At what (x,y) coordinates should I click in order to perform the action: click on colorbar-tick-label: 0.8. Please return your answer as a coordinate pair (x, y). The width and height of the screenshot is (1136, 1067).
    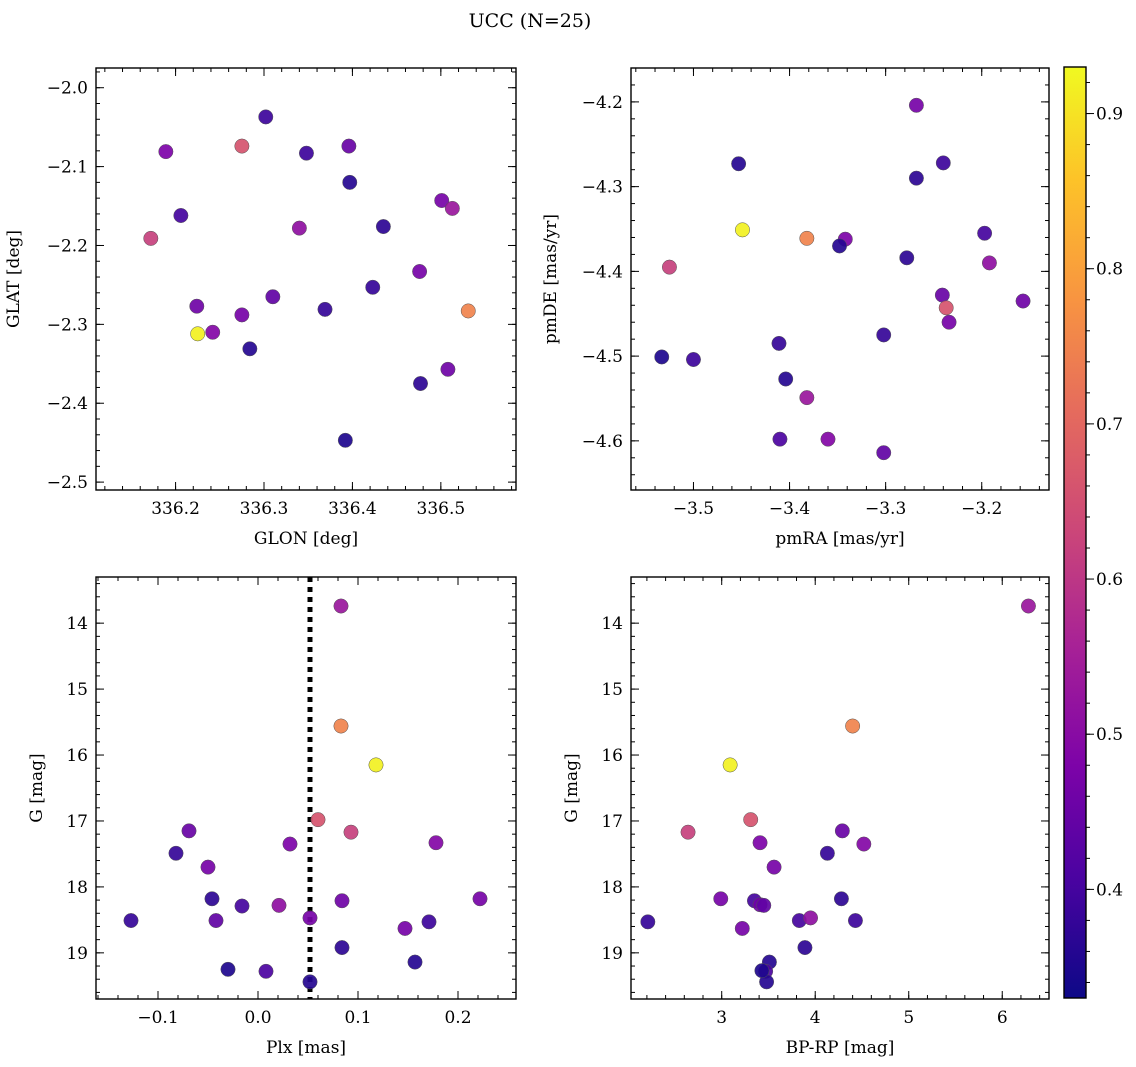
    Looking at the image, I should click on (1109, 270).